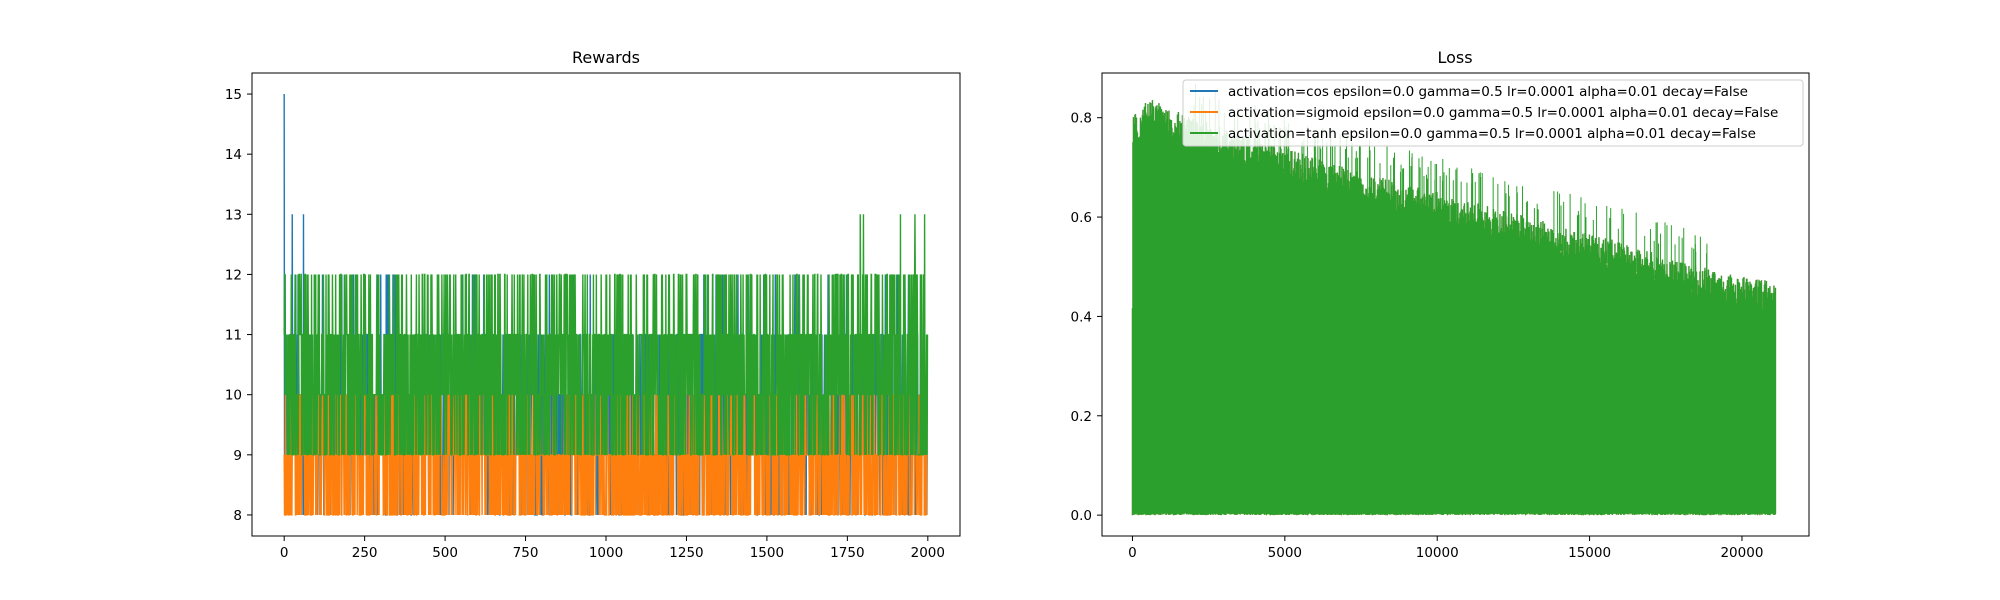  What do you see at coordinates (237, 456) in the screenshot?
I see `rewards-y-tick-label: 9` at bounding box center [237, 456].